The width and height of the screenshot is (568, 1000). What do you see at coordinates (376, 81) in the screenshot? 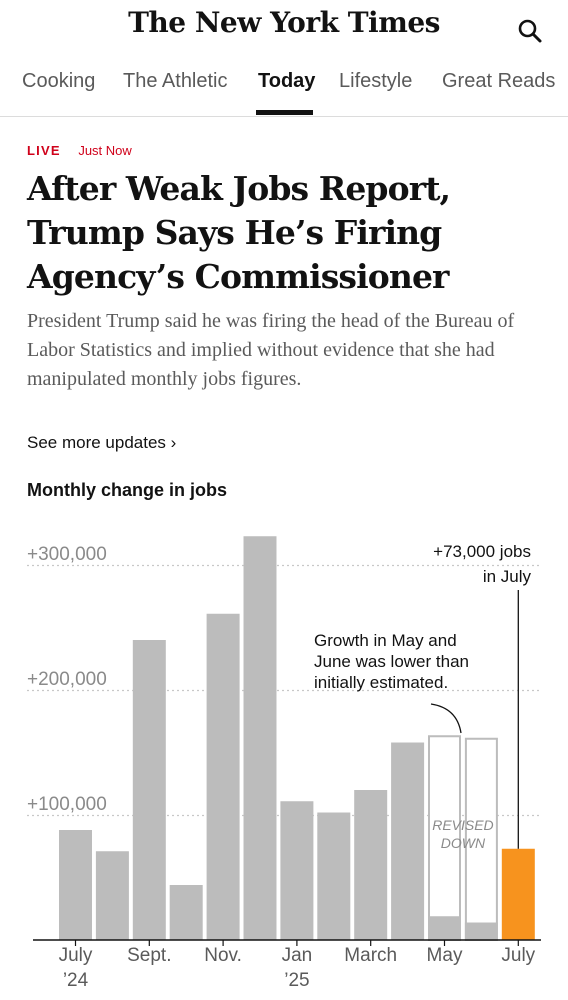
I see `nav-item-lifestyle: Lifestyle` at bounding box center [376, 81].